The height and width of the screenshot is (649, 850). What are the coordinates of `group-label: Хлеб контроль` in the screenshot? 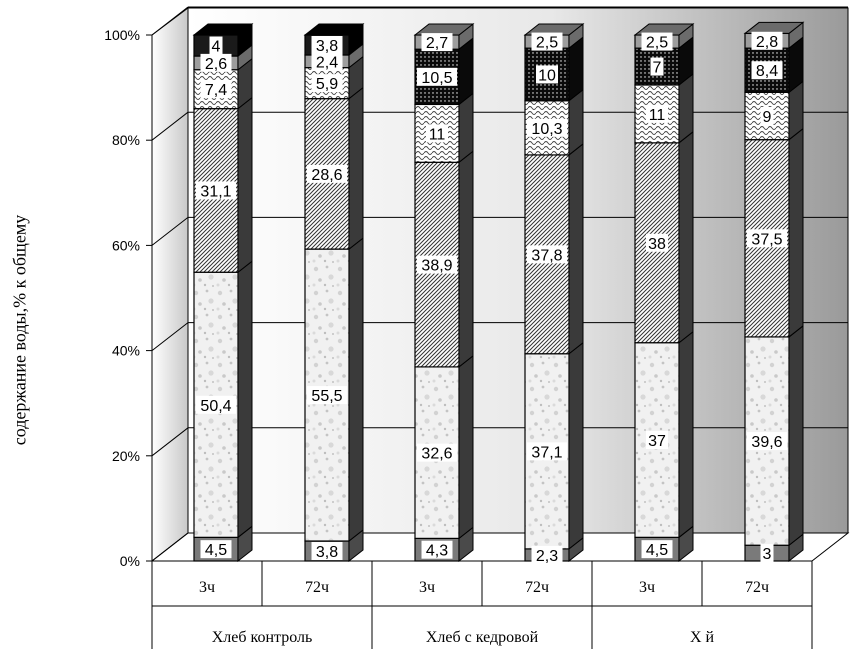 It's located at (262, 637).